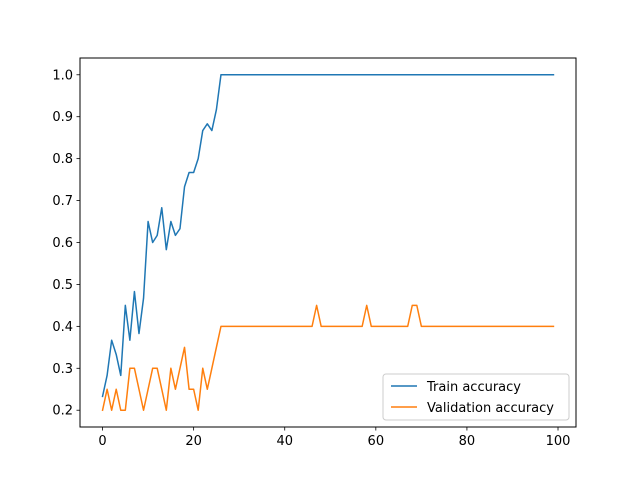 The height and width of the screenshot is (480, 640). What do you see at coordinates (376, 441) in the screenshot?
I see `x-tick-label: 60` at bounding box center [376, 441].